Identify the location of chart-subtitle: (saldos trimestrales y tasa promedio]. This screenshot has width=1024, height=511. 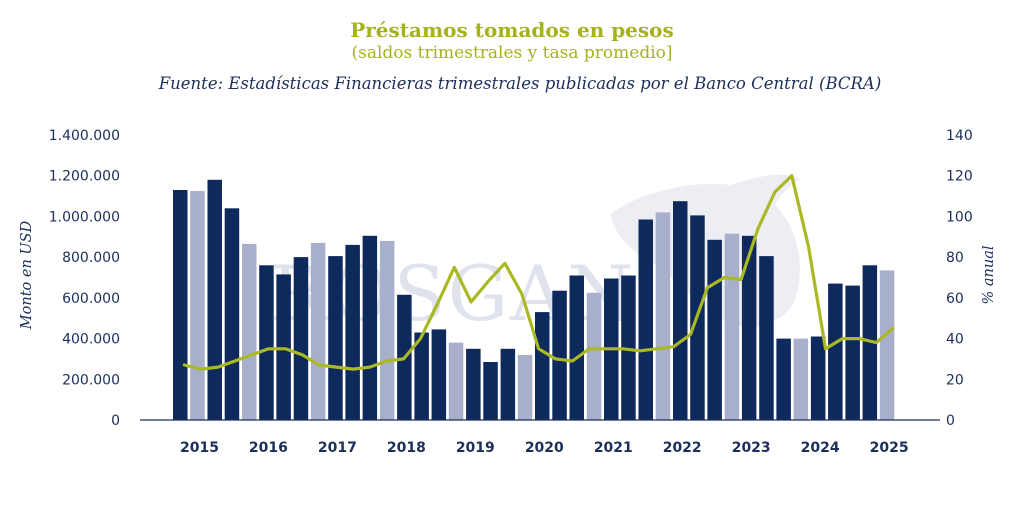
(512, 53).